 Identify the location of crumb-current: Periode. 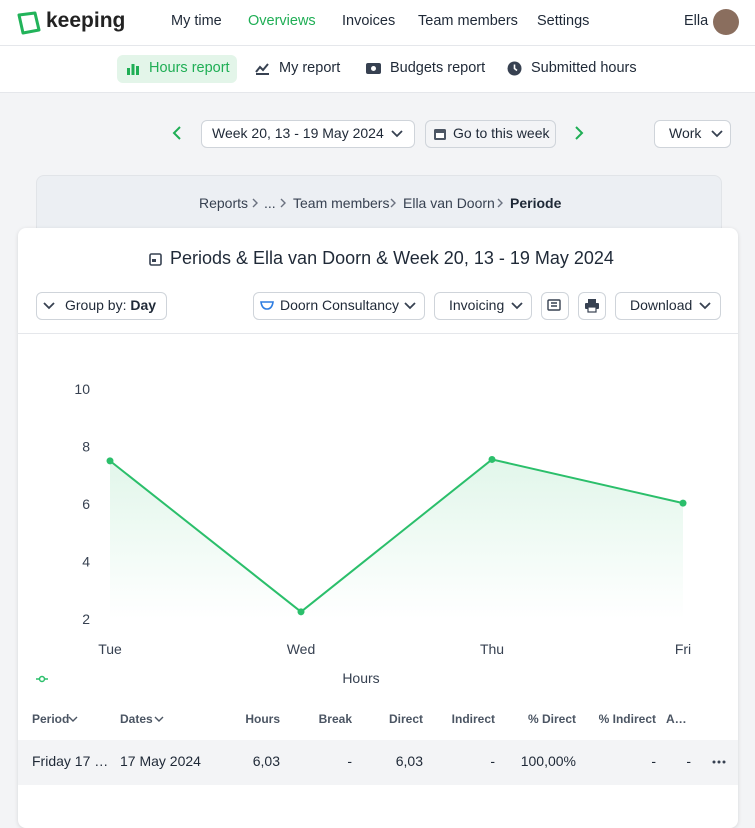
(536, 203).